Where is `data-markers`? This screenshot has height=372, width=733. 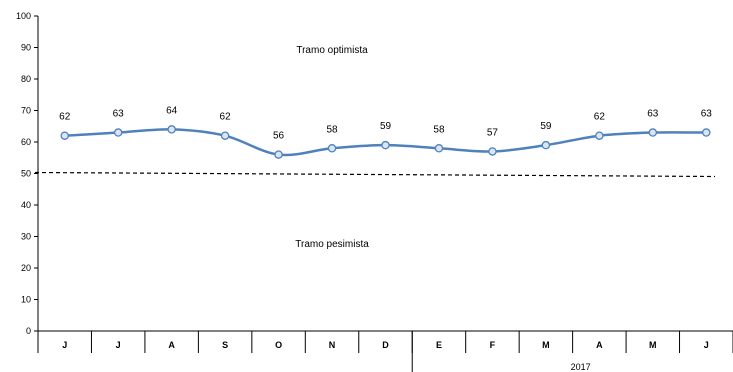 data-markers is located at coordinates (385, 142).